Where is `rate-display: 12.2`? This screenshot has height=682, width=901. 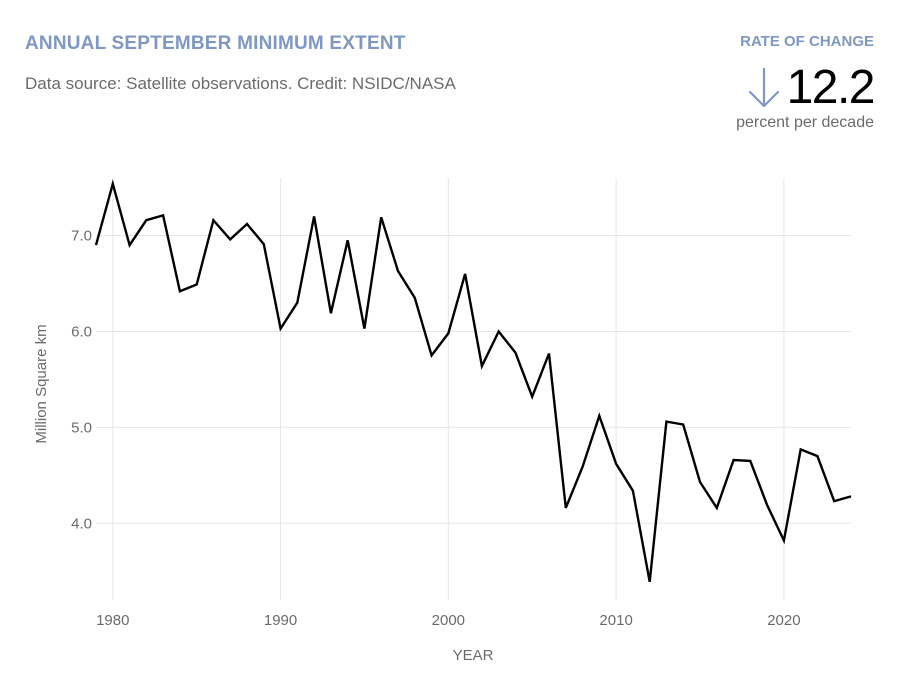 rate-display: 12.2 is located at coordinates (811, 88).